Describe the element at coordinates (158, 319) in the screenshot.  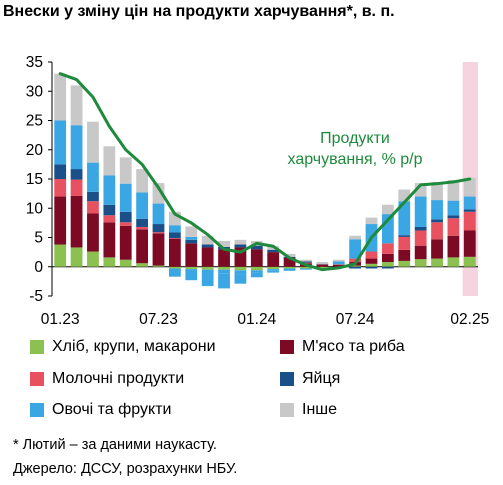
I see `x-tick-label: 07.23` at that location.